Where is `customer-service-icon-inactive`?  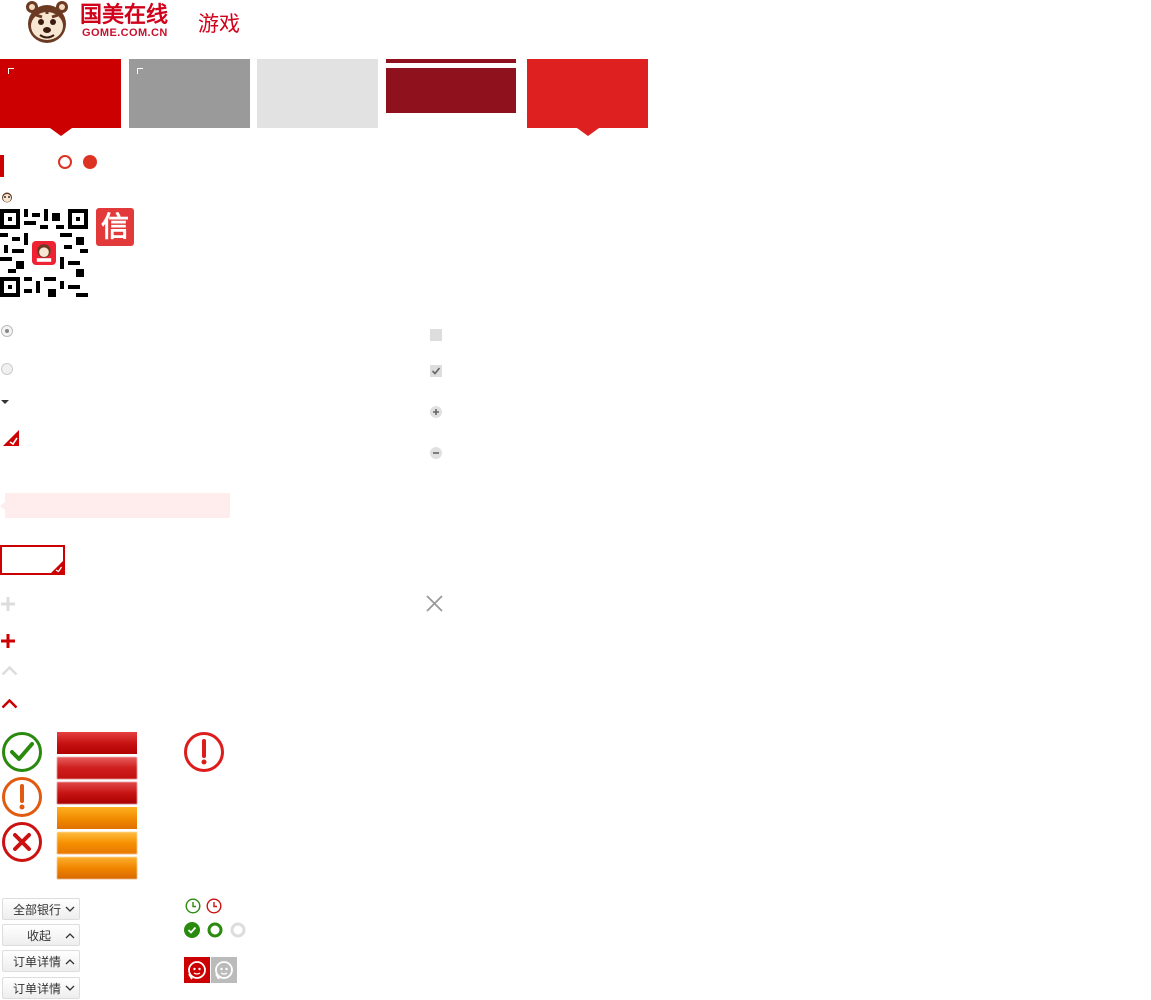
customer-service-icon-inactive is located at coordinates (224, 970).